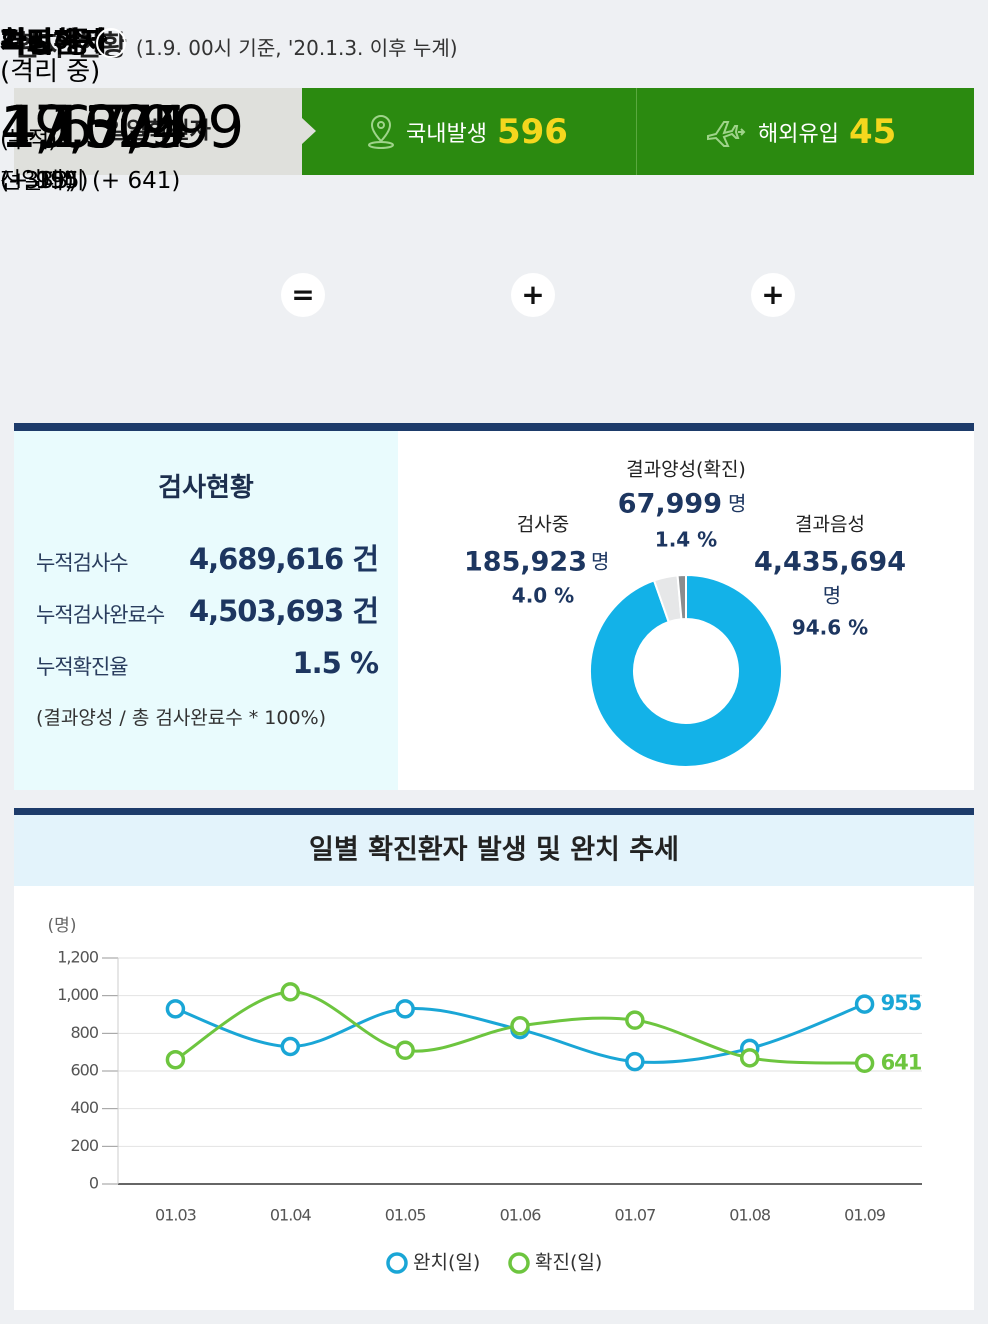 The width and height of the screenshot is (988, 1324). What do you see at coordinates (750, 1215) in the screenshot?
I see `x-tick-label: 01.08` at bounding box center [750, 1215].